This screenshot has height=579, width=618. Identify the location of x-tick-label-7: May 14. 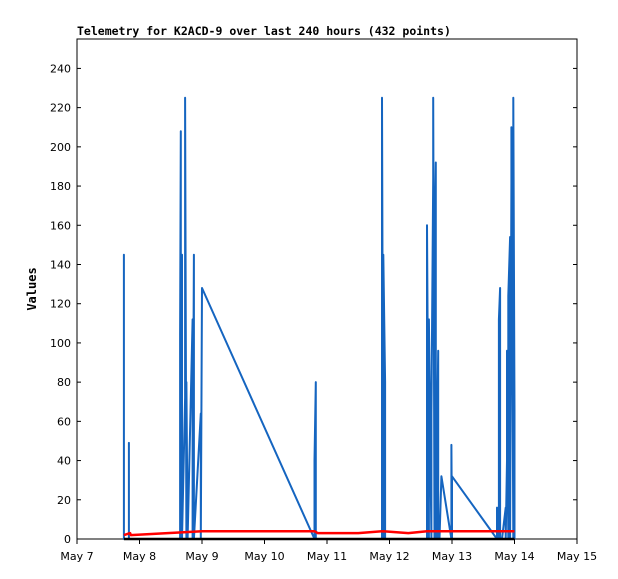
(514, 556).